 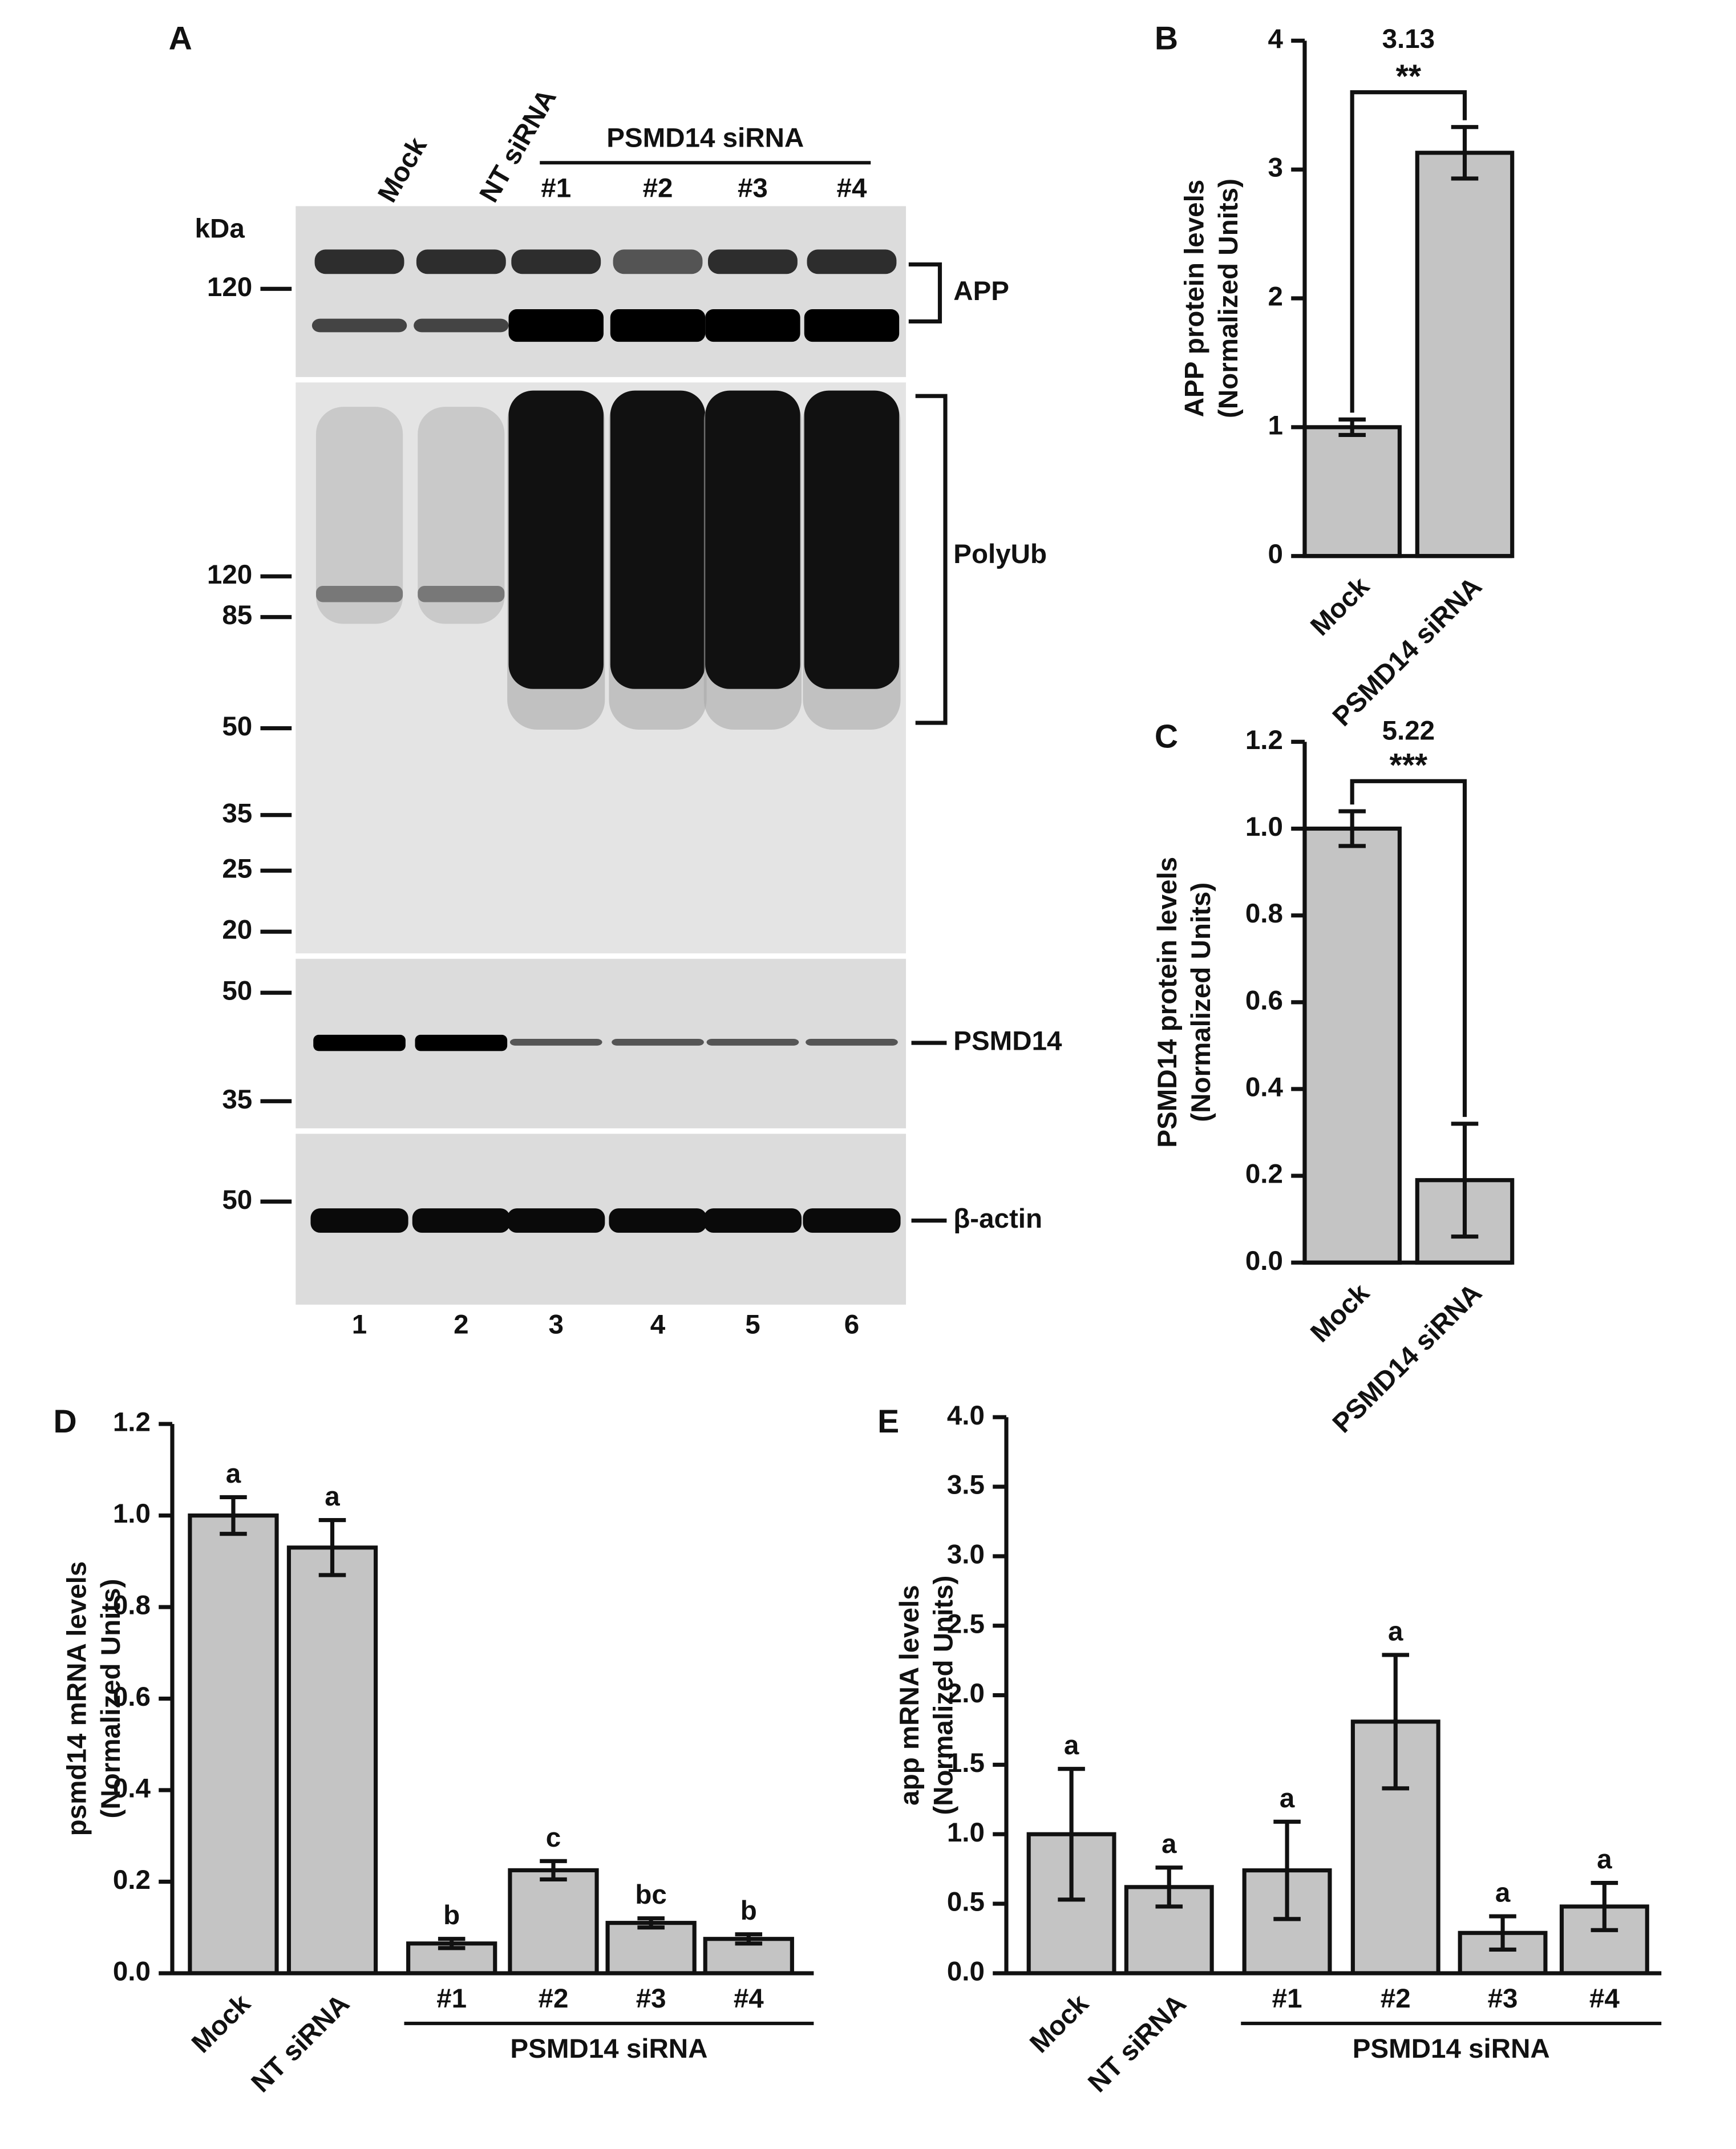 What do you see at coordinates (1396, 1999) in the screenshot?
I see `x-tick-label: #2` at bounding box center [1396, 1999].